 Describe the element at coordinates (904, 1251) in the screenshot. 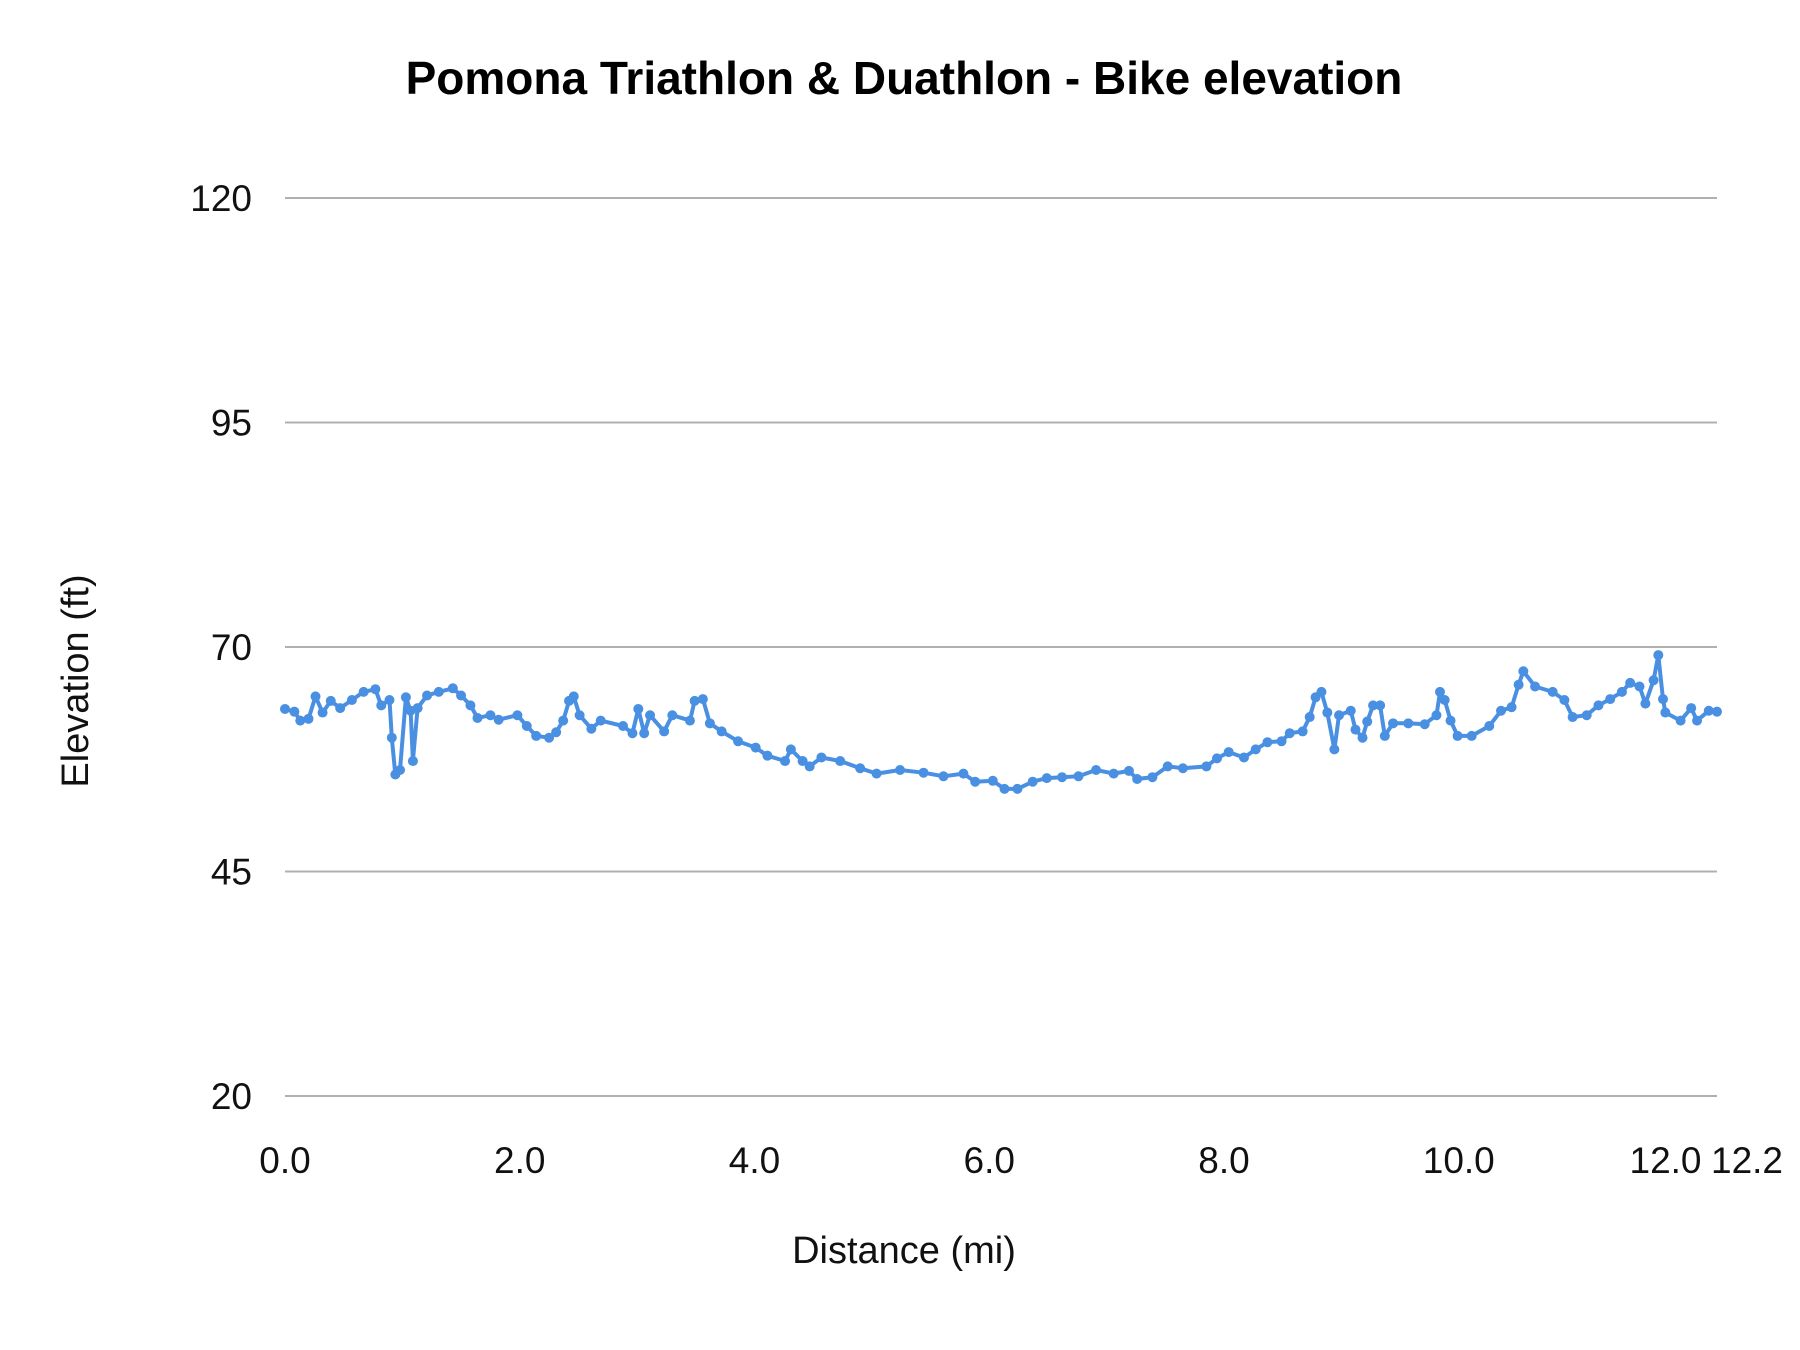

I see `x-axis-title: Distance (mi)` at that location.